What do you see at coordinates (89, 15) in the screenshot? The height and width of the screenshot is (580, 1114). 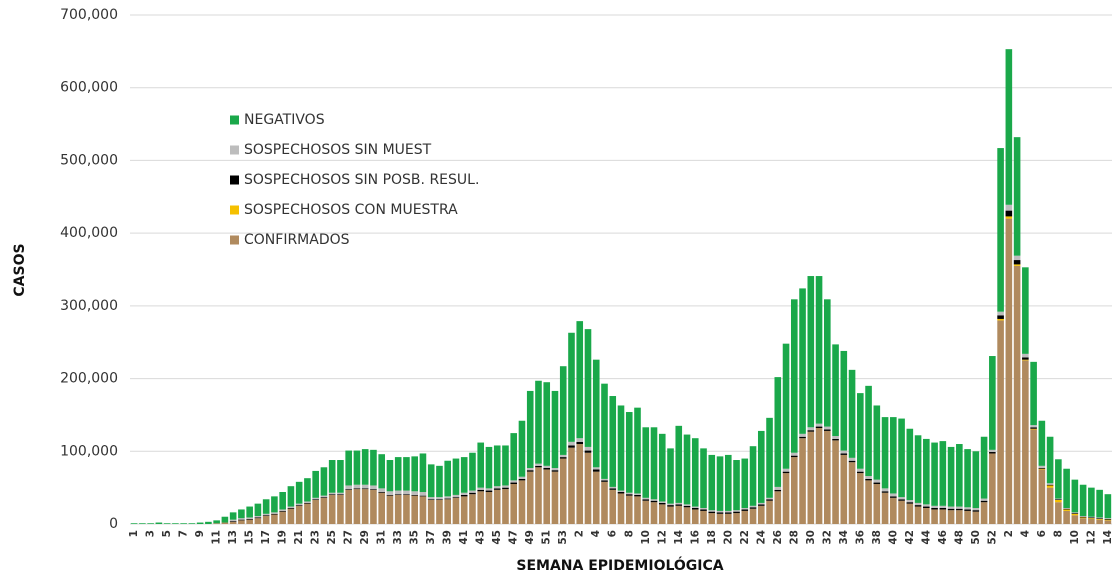 I see `y-tick-label: 700,000` at bounding box center [89, 15].